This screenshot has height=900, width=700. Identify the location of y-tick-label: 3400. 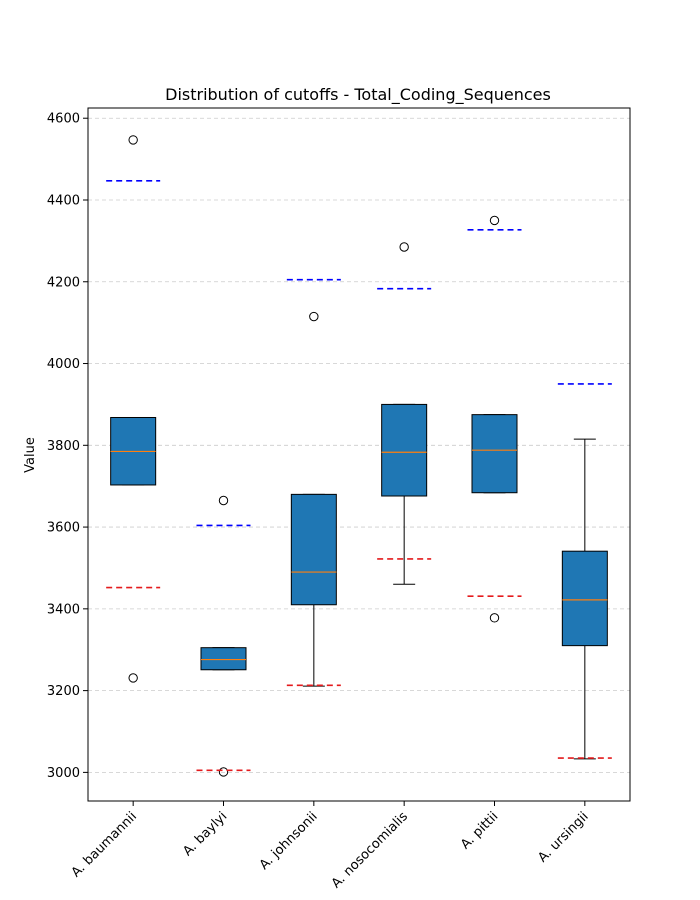
(63, 609).